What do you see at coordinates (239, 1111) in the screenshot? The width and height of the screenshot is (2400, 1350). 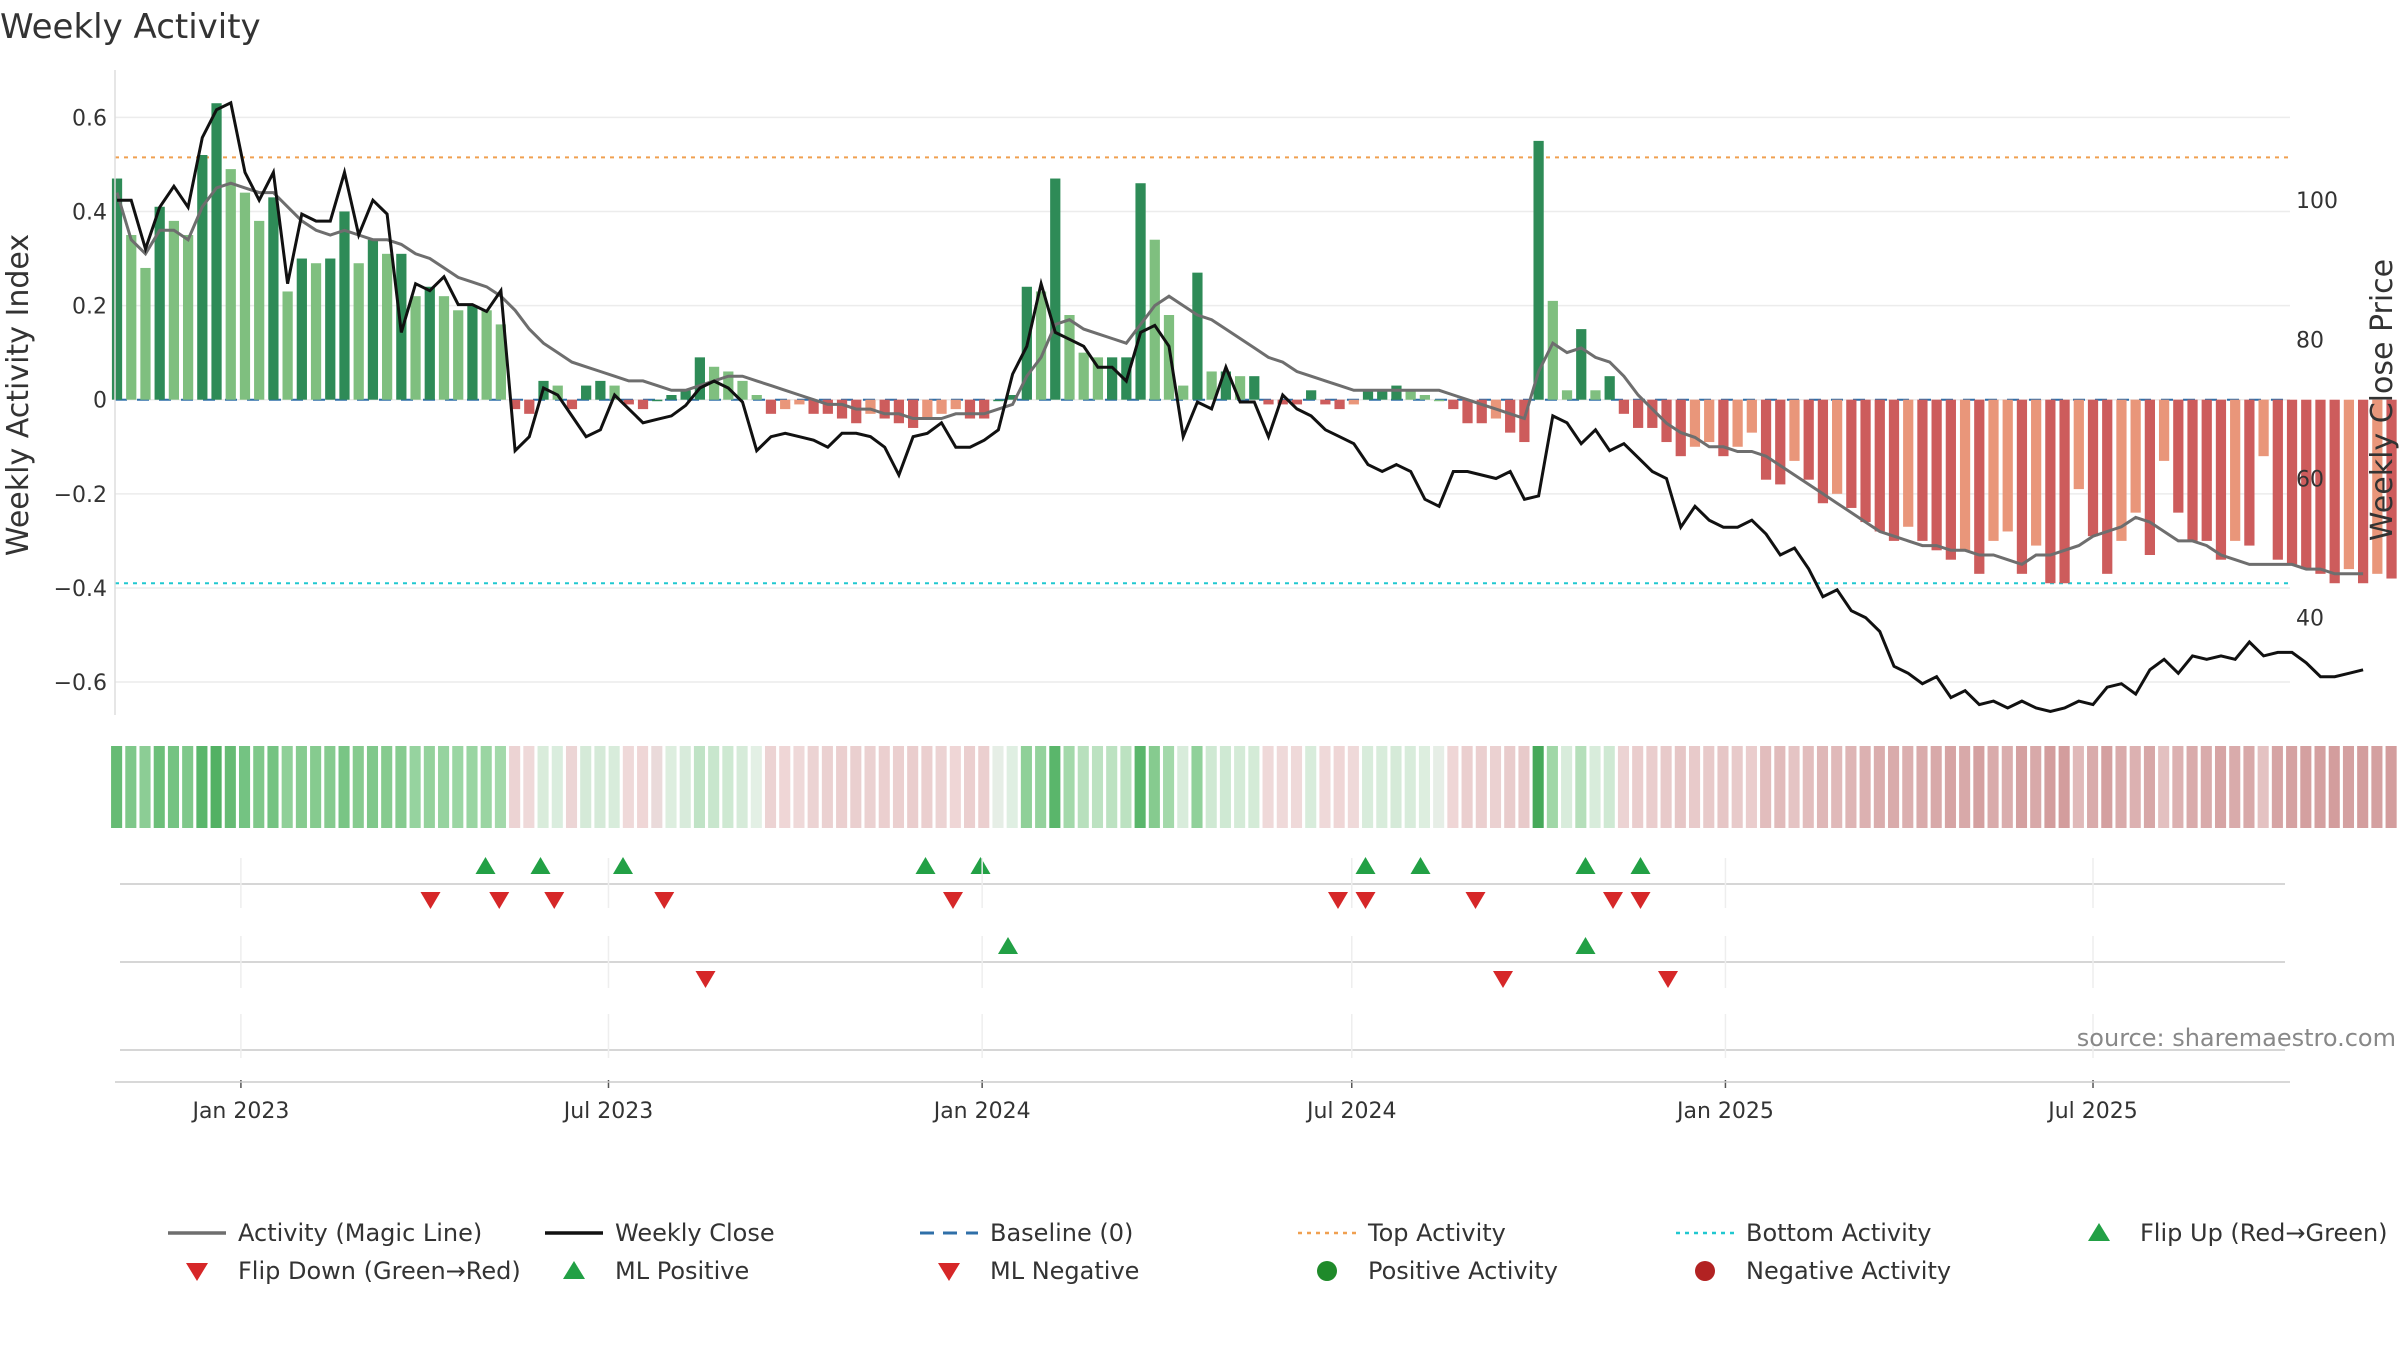 I see `x-tick-label: Jan 2023` at bounding box center [239, 1111].